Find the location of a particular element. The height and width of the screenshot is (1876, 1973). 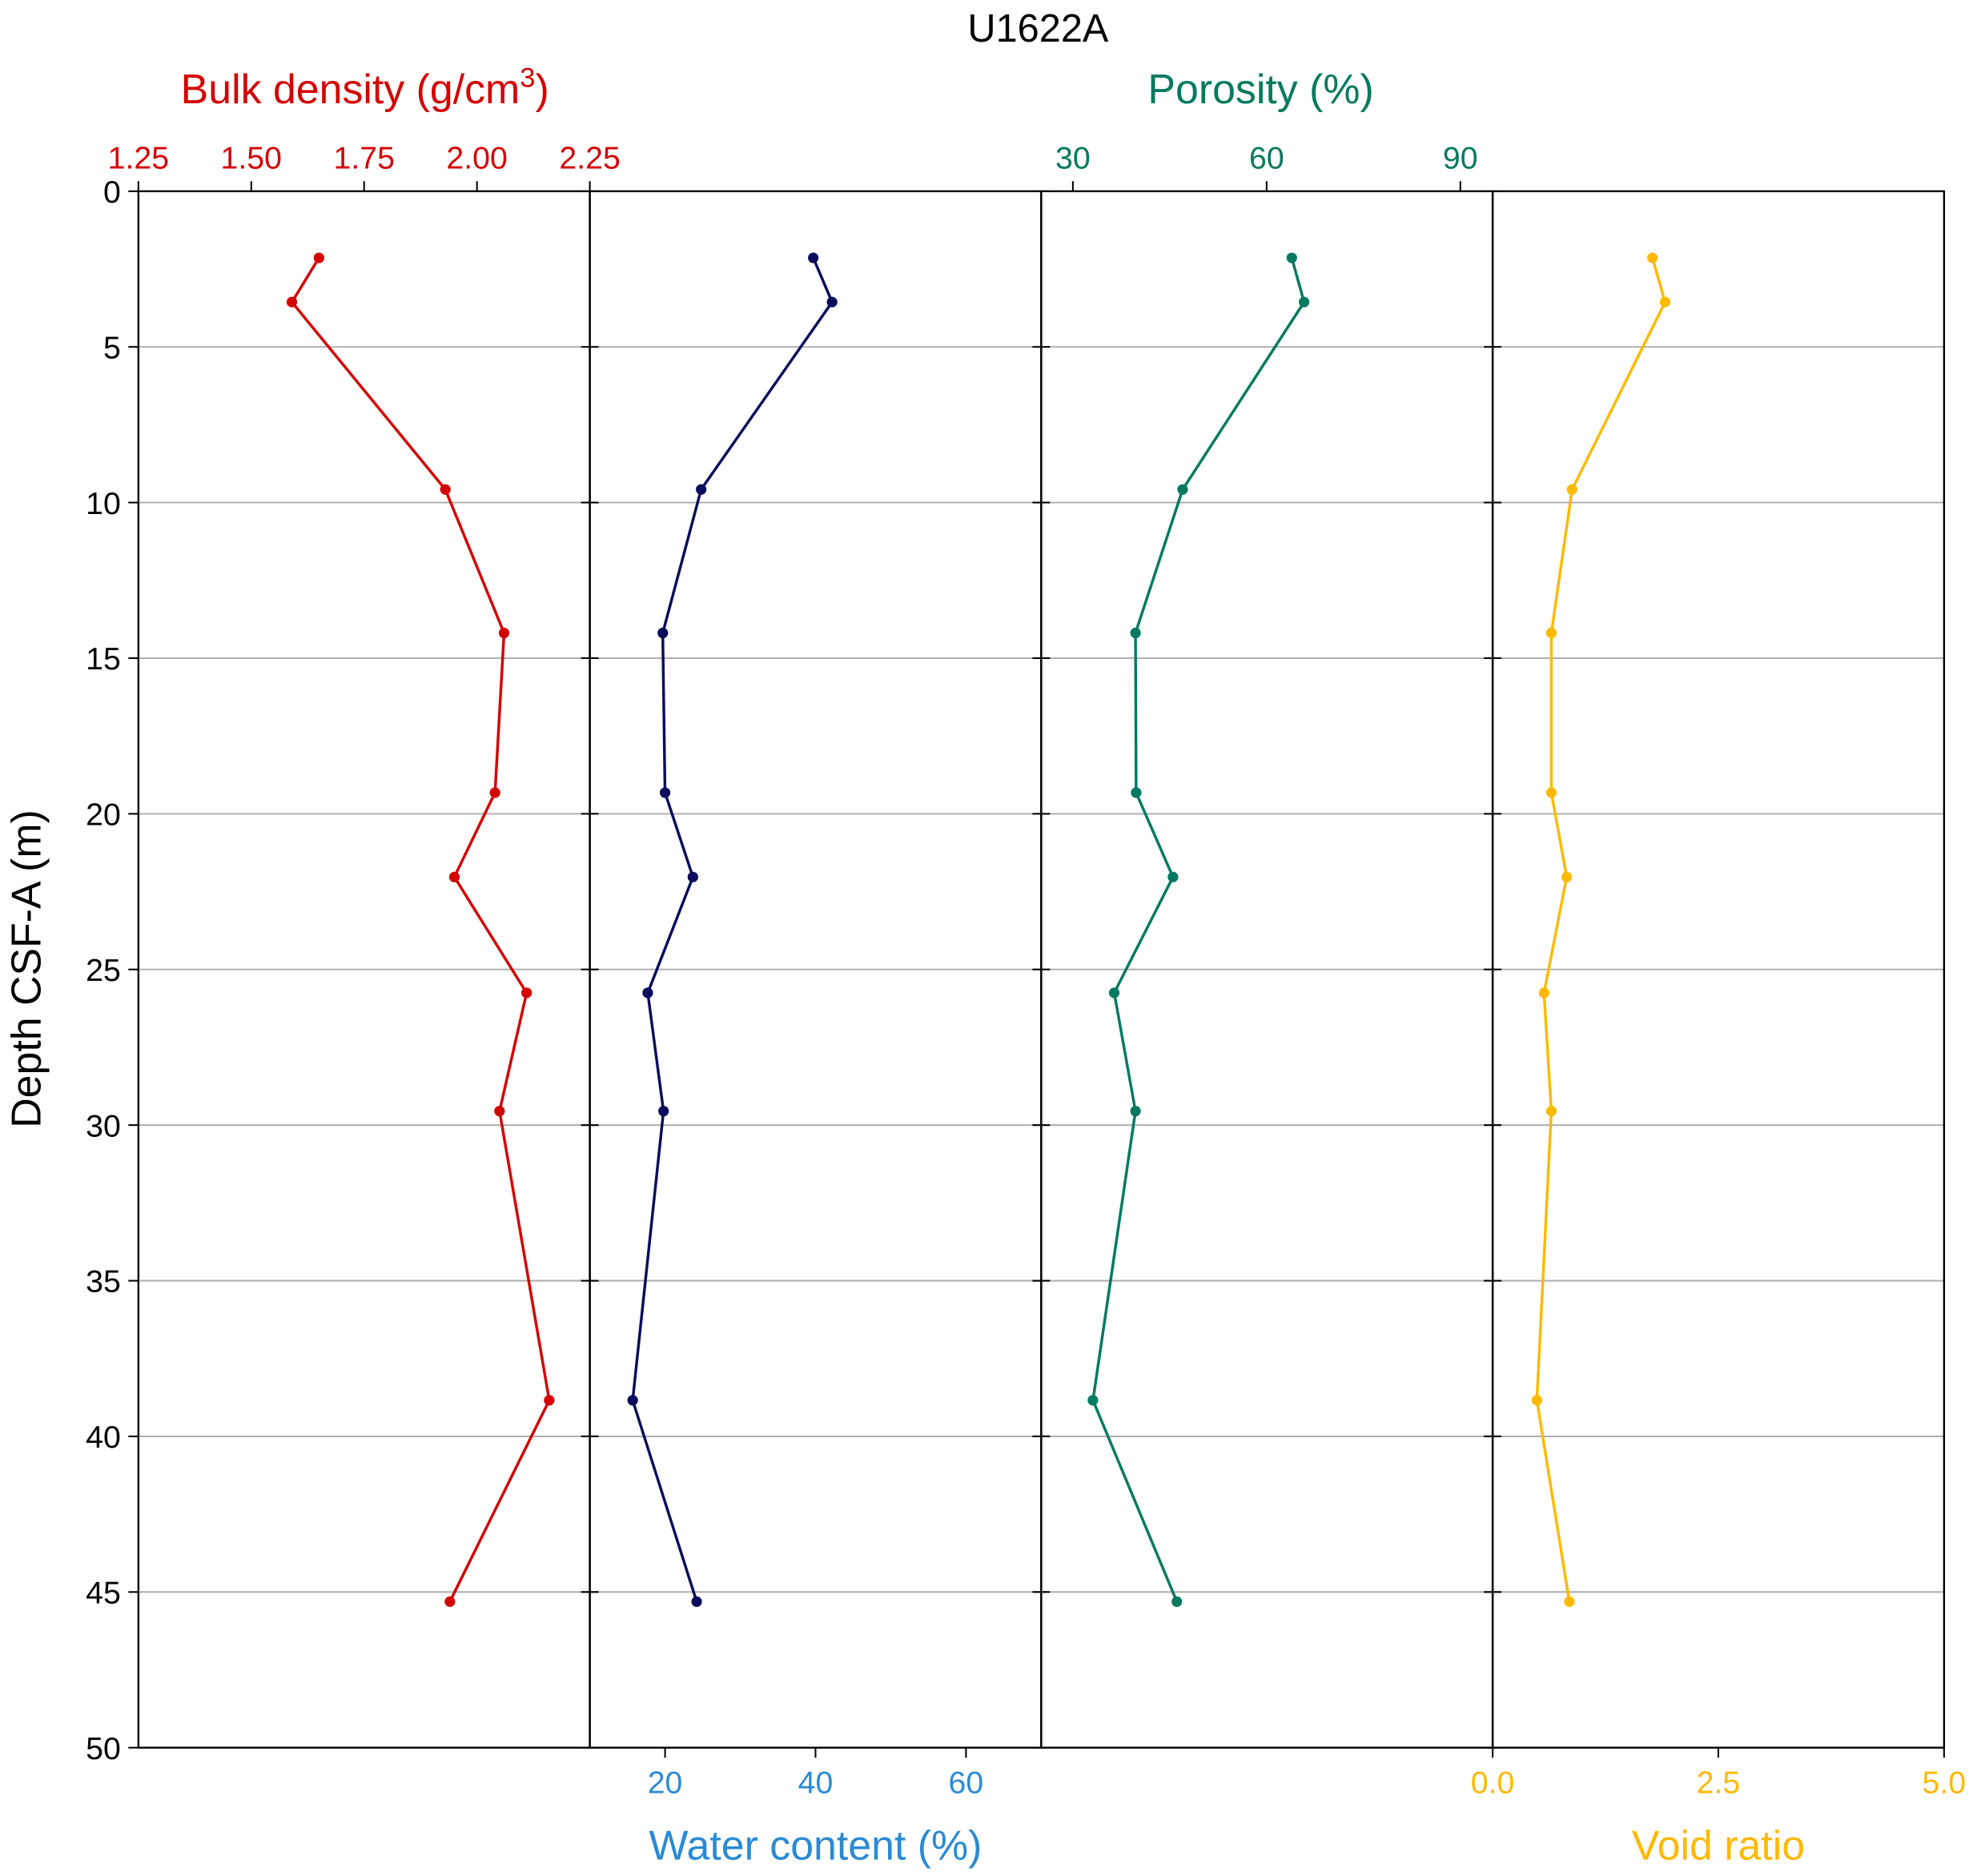

chart-title: U1622A is located at coordinates (1038, 28).